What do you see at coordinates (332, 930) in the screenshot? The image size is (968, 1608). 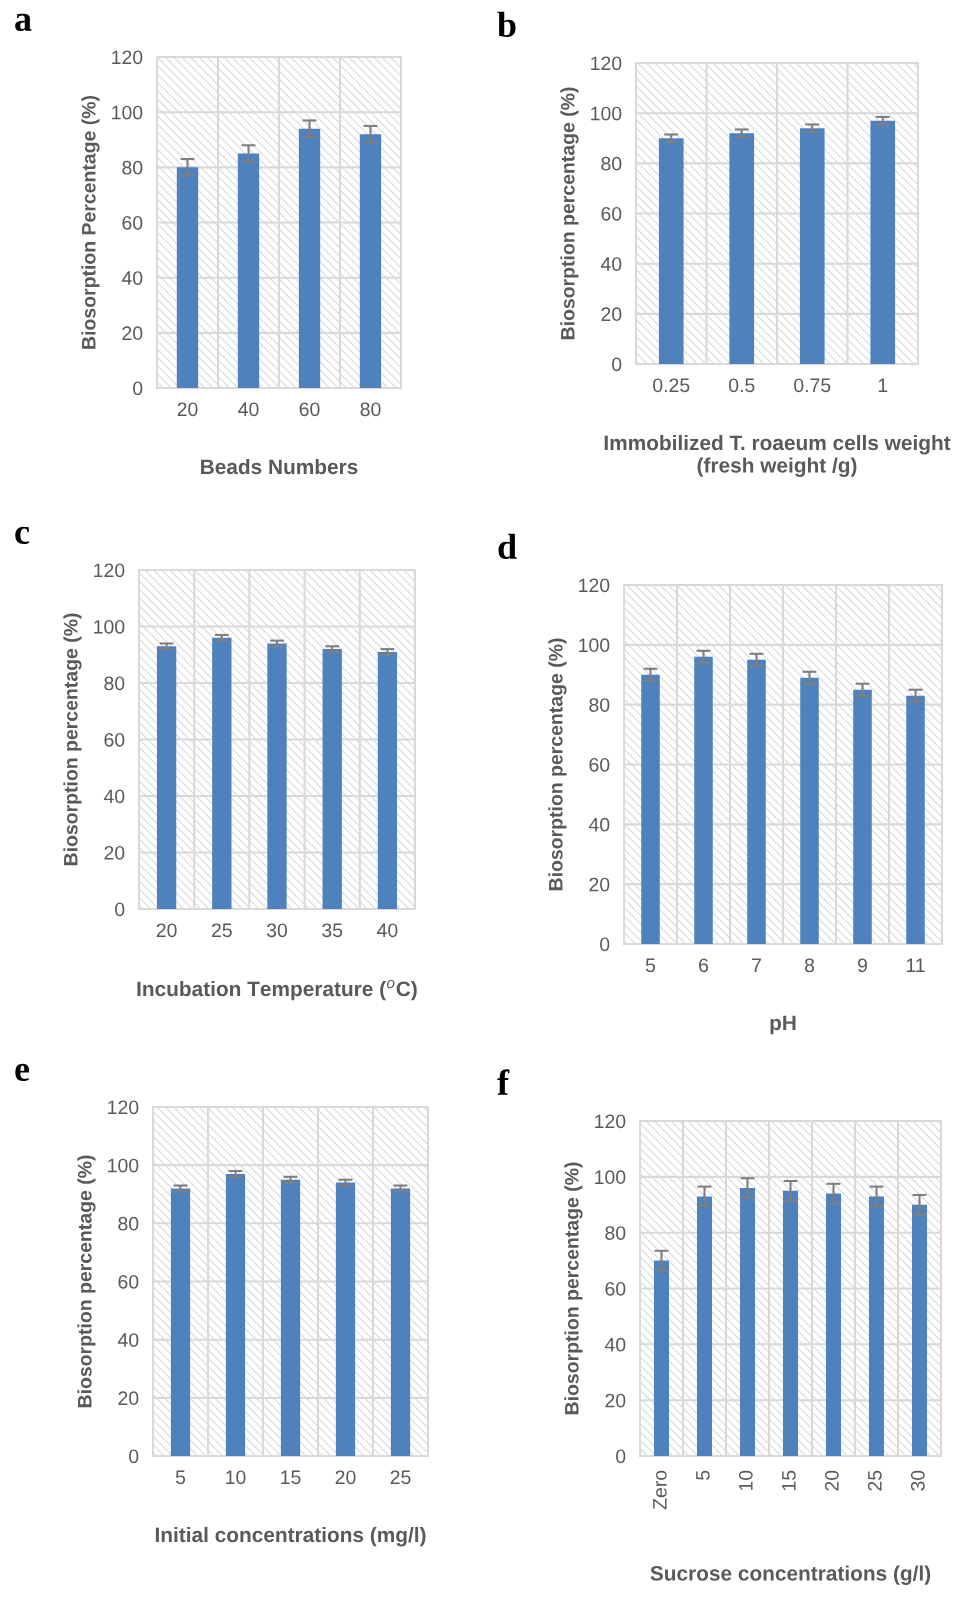 I see `x-tick-label: 35` at bounding box center [332, 930].